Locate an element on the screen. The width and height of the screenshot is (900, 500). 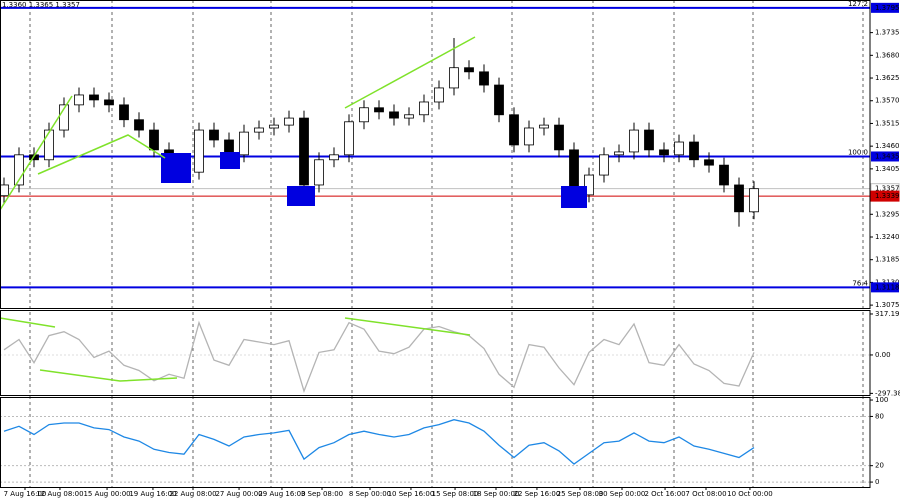
x-tick-label: 30 Sep 00:00 is located at coordinates (622, 494).